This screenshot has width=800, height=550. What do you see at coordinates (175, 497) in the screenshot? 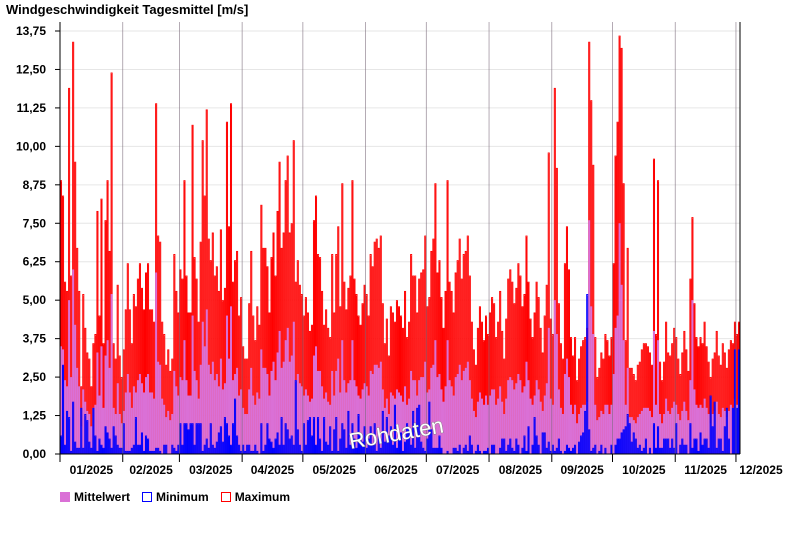
I see `legend-item-min: Minimum` at bounding box center [175, 497].